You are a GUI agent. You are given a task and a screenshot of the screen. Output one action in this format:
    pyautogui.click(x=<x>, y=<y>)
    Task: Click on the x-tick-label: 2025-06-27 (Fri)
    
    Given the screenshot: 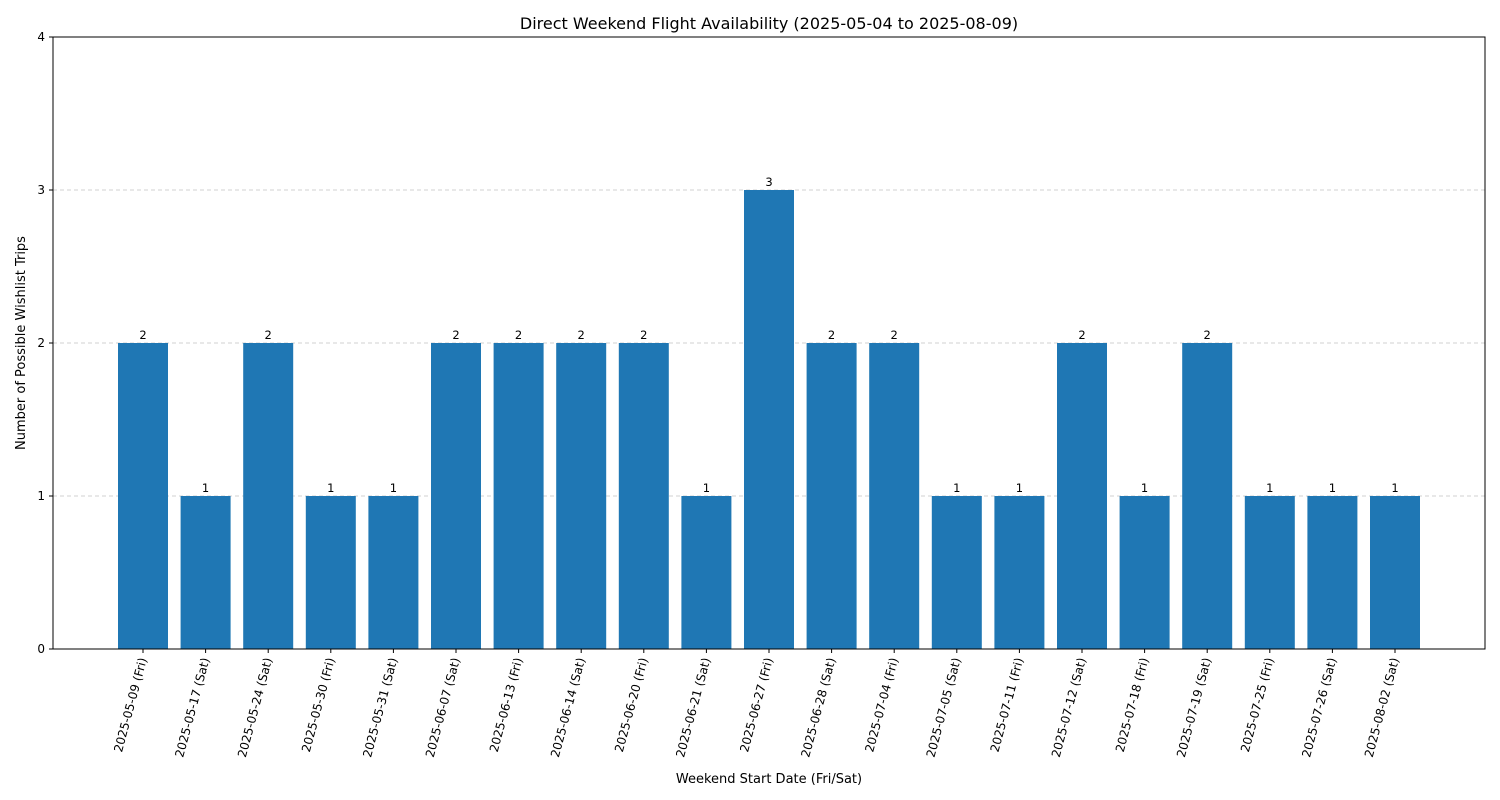 What is the action you would take?
    pyautogui.click(x=756, y=705)
    